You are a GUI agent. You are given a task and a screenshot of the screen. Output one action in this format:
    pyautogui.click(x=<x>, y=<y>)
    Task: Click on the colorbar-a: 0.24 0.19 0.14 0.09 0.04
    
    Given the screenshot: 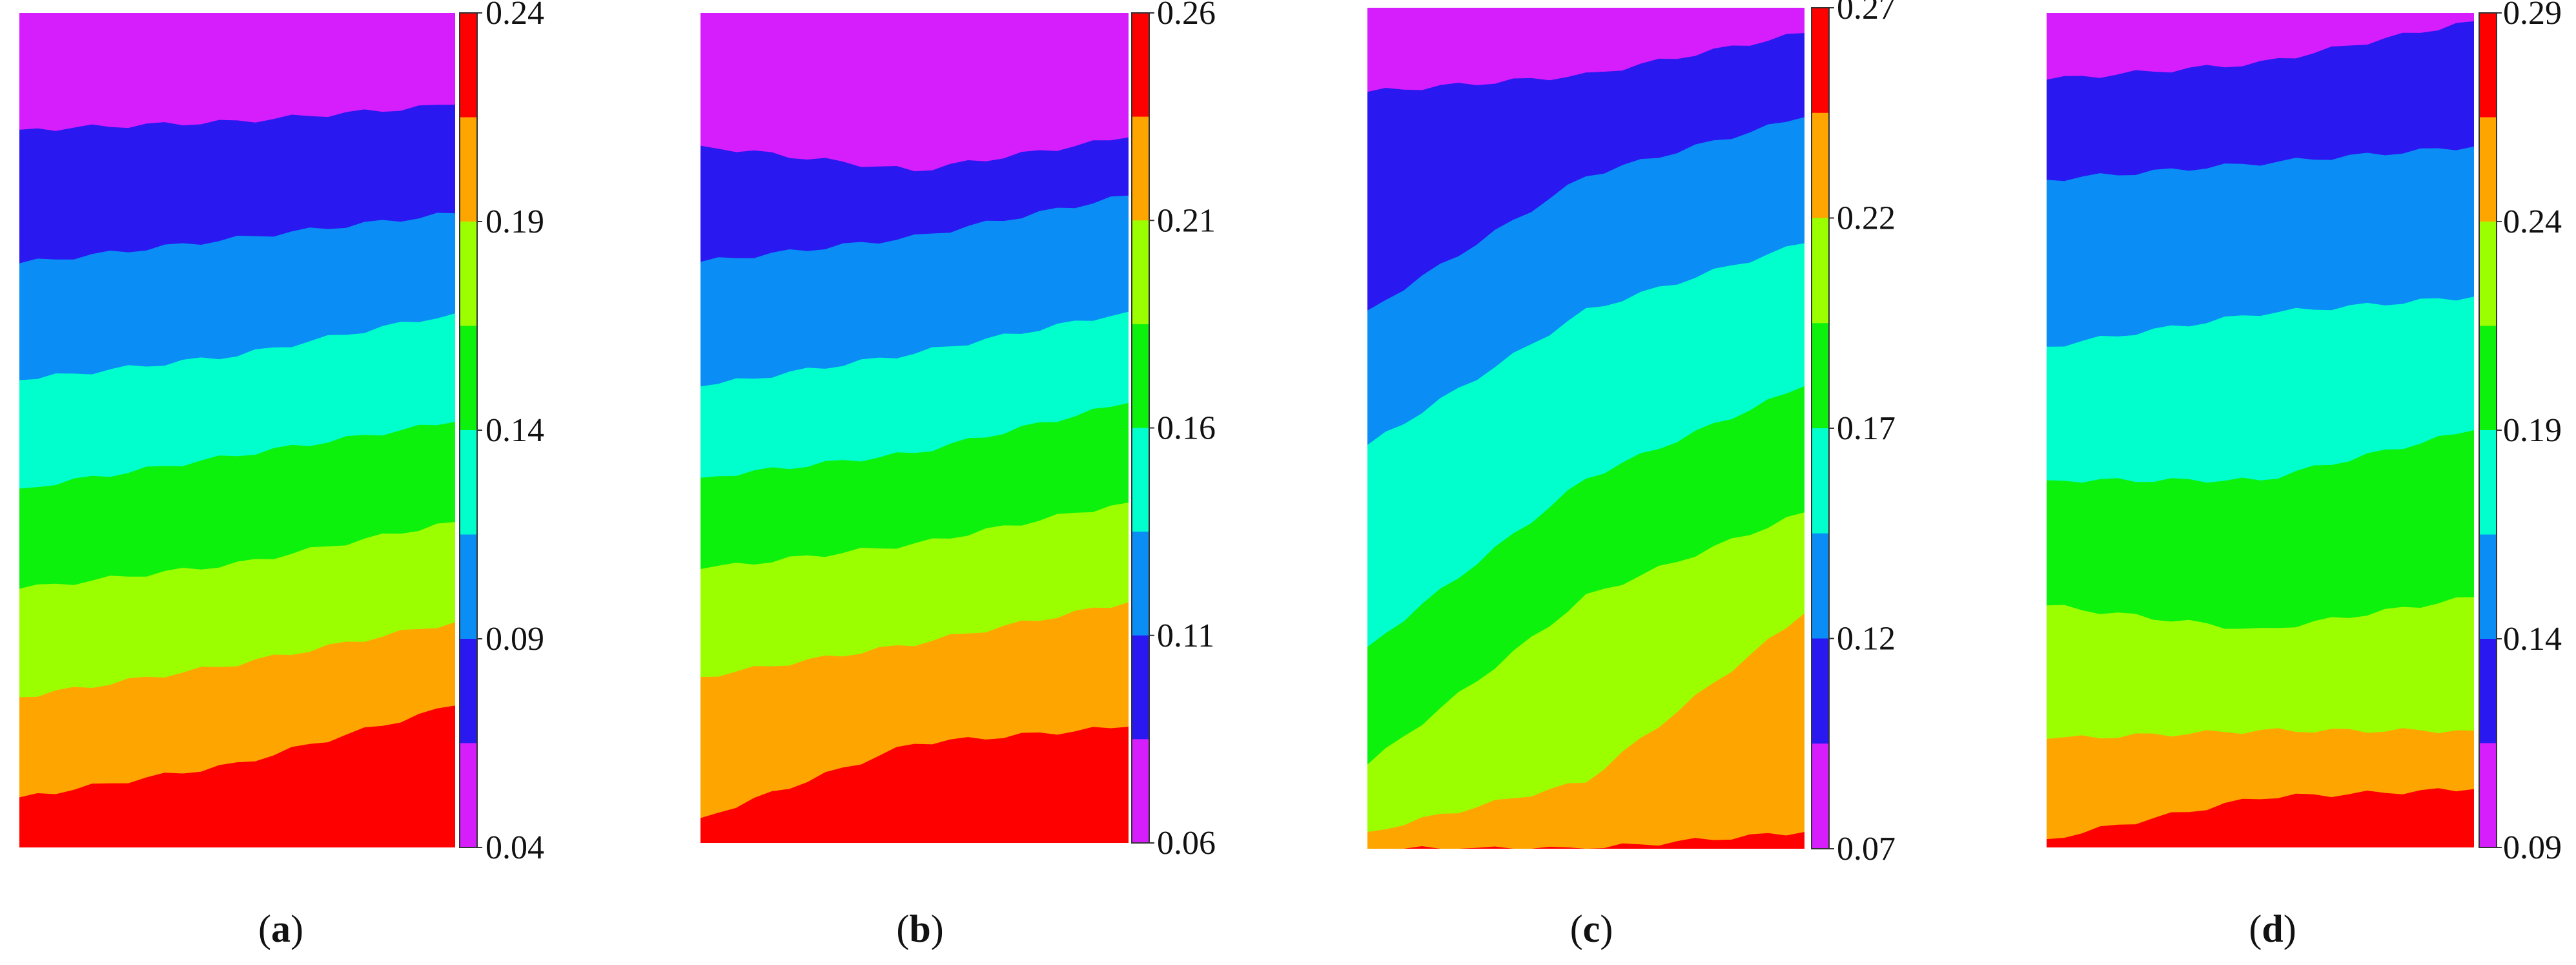 What is the action you would take?
    pyautogui.click(x=502, y=433)
    